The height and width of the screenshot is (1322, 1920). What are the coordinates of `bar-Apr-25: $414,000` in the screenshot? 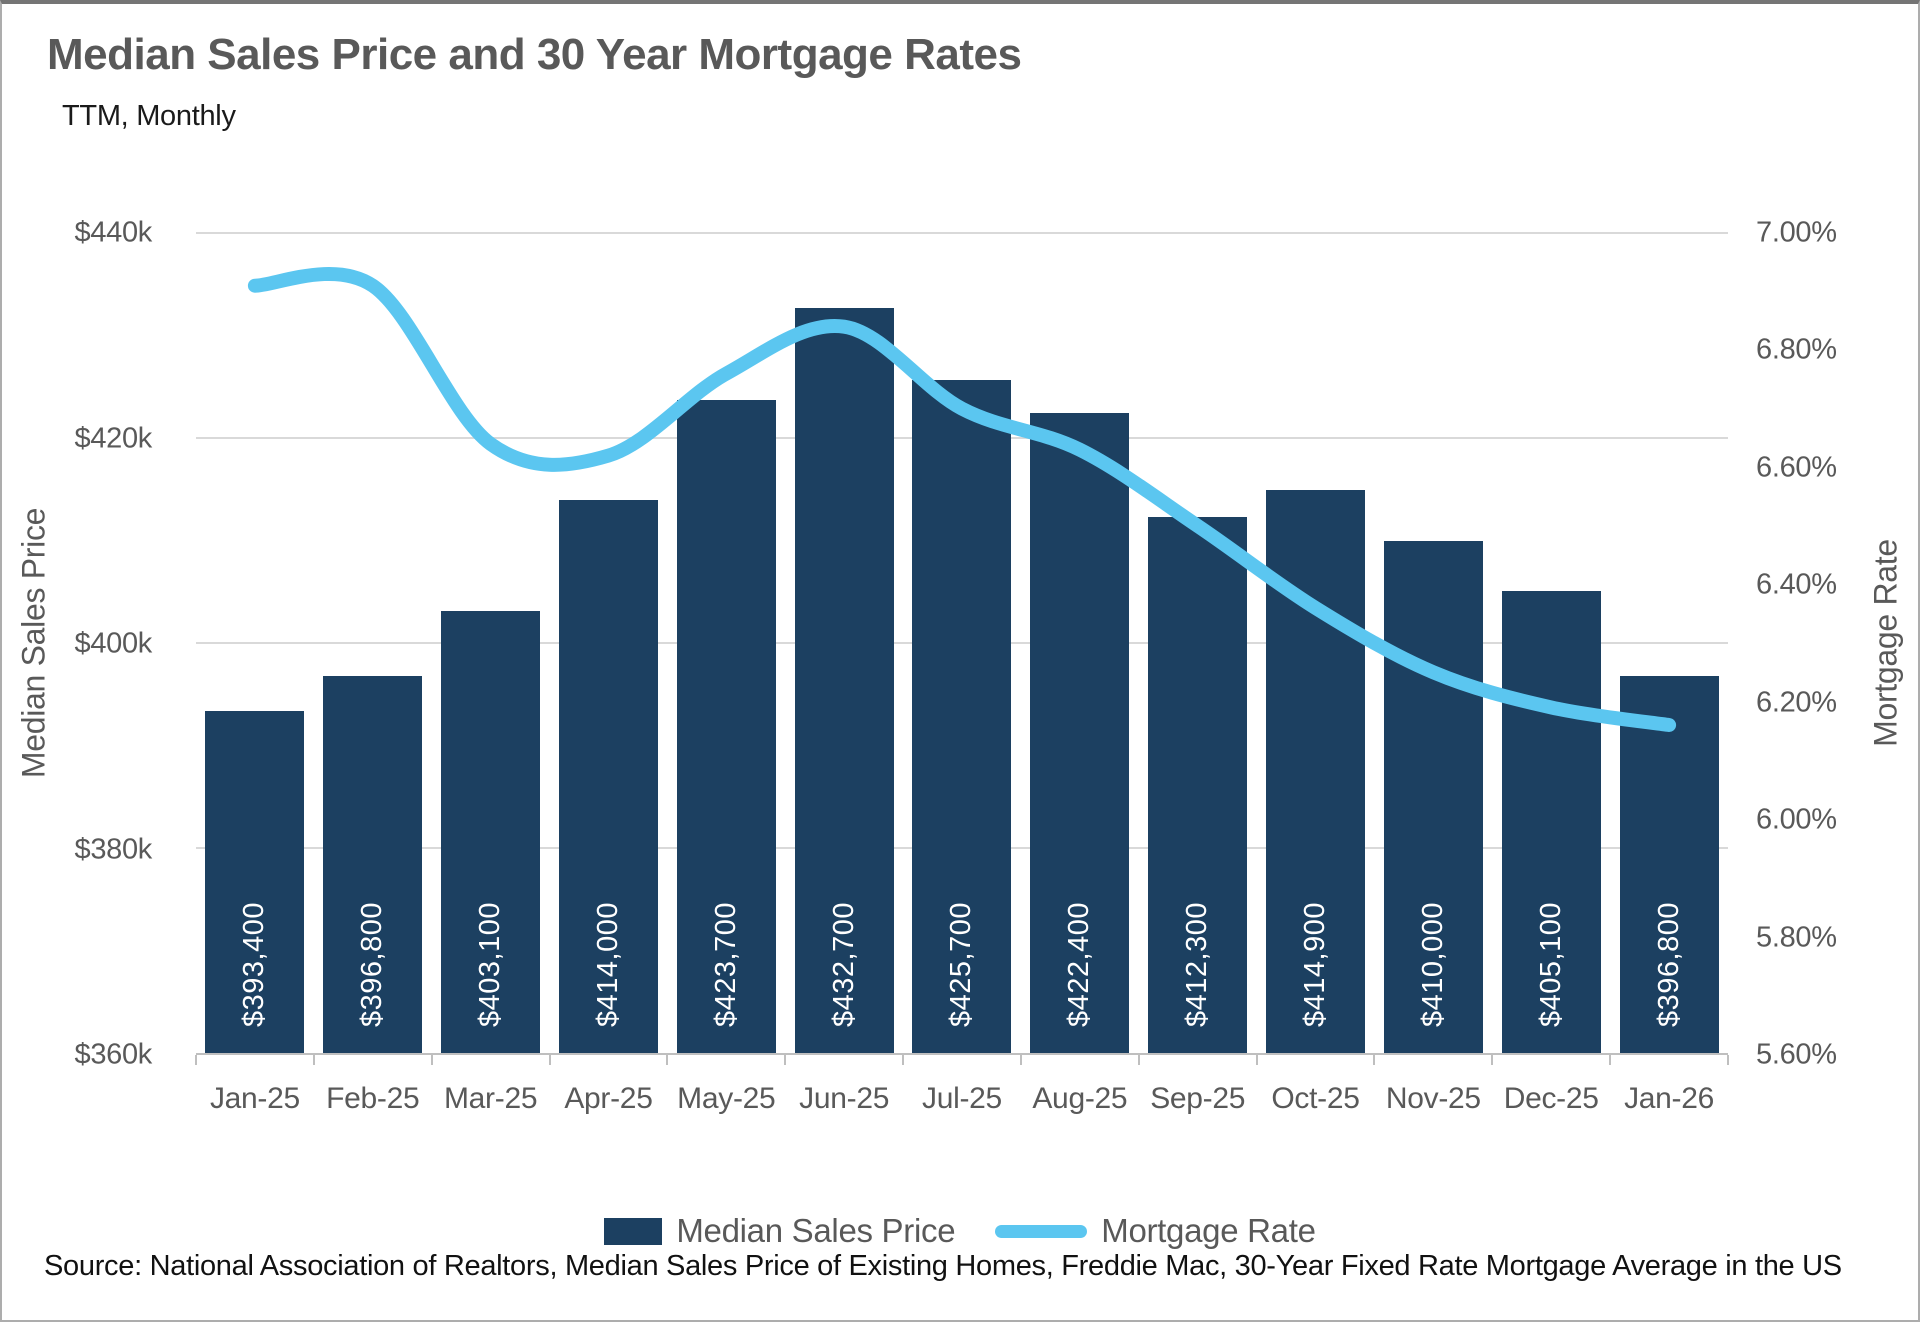 It's located at (608, 776).